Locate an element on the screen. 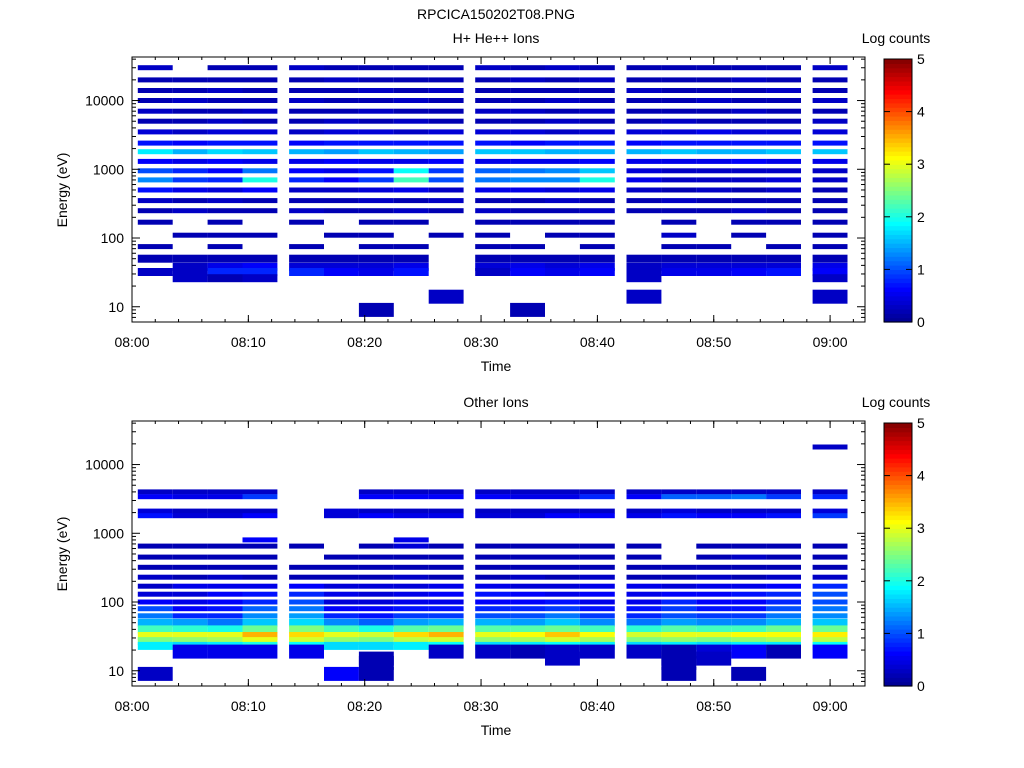 Image resolution: width=1024 pixels, height=768 pixels. x-axis-label: Time is located at coordinates (496, 730).